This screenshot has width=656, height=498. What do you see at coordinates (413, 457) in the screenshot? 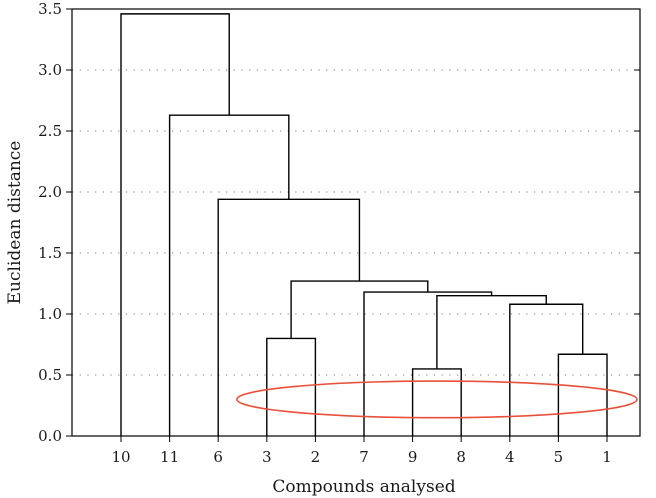
I see `leaf-label: 9` at bounding box center [413, 457].